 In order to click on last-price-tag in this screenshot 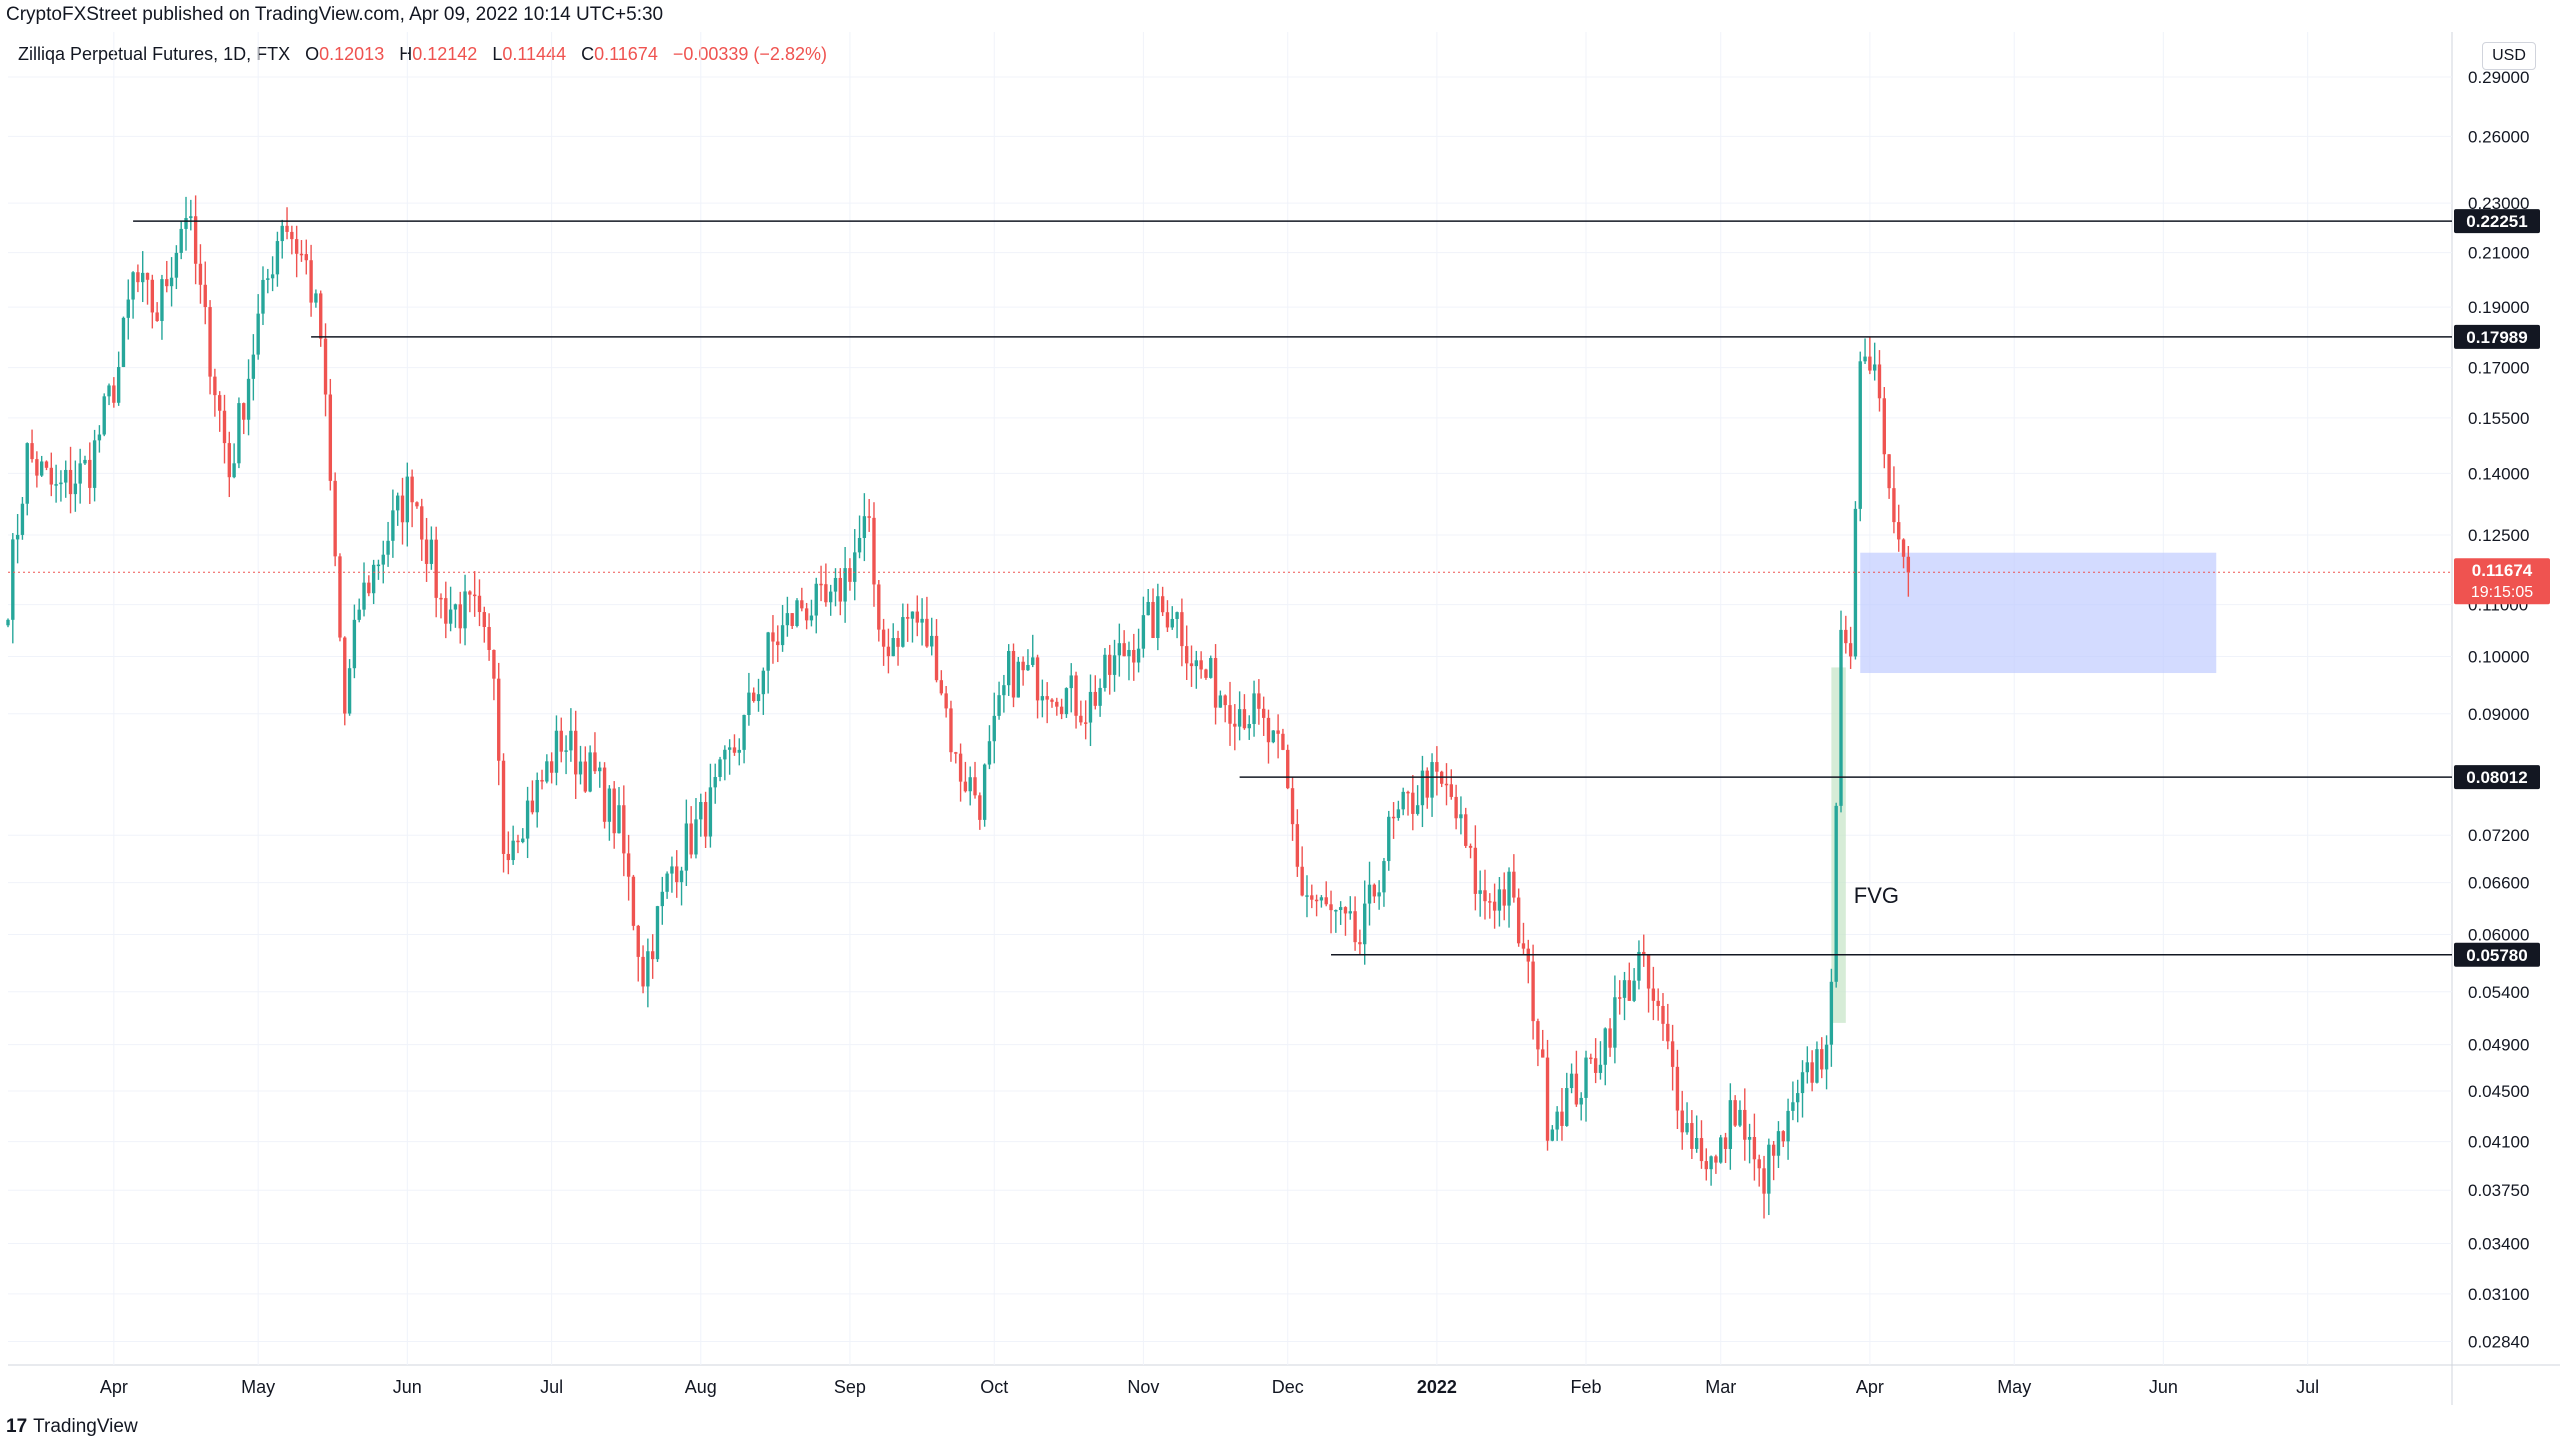, I will do `click(2502, 581)`.